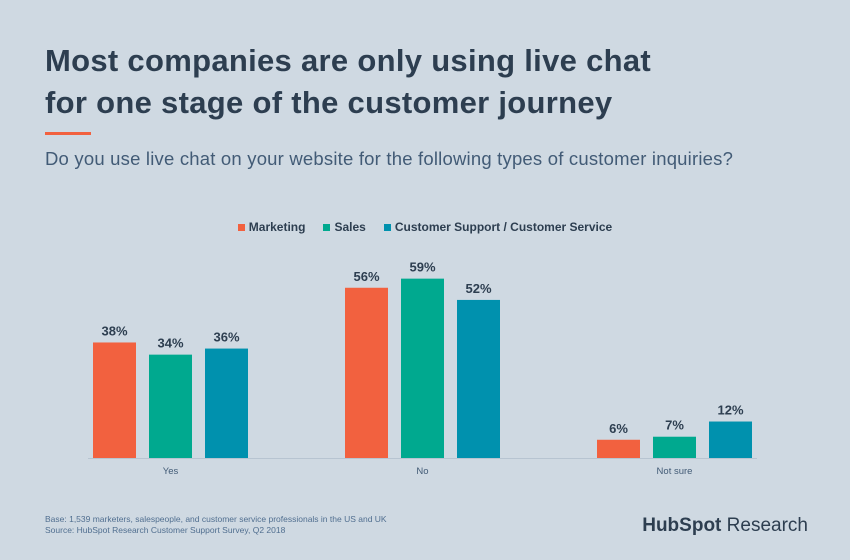  I want to click on data-label: 12%, so click(730, 410).